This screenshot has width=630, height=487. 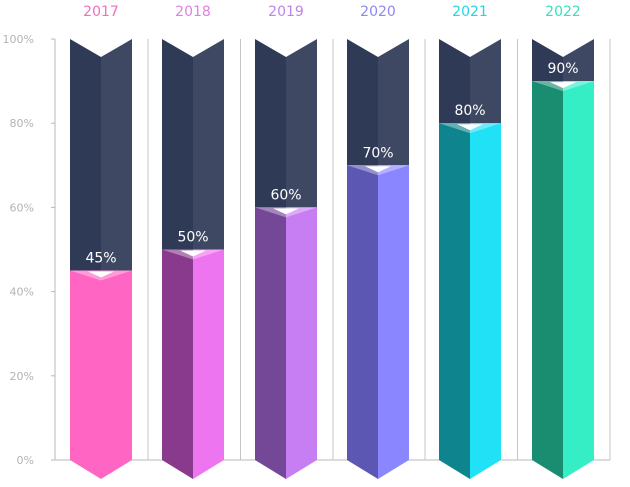 I want to click on category-label: 2019, so click(x=286, y=12).